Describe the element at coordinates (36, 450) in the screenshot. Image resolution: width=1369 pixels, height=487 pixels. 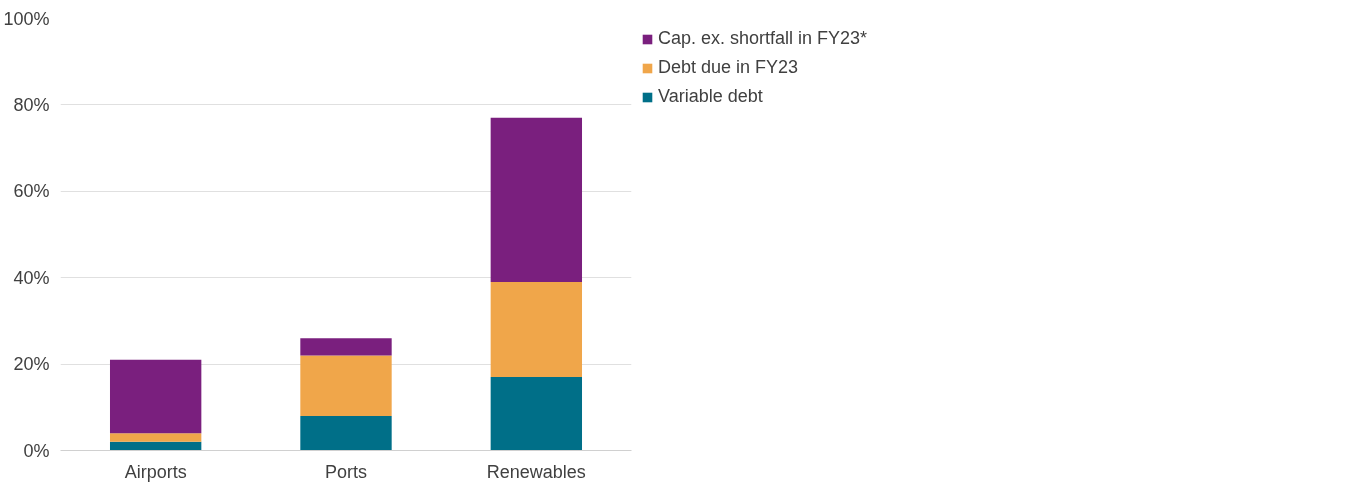
I see `y-tick-label: 0%` at that location.